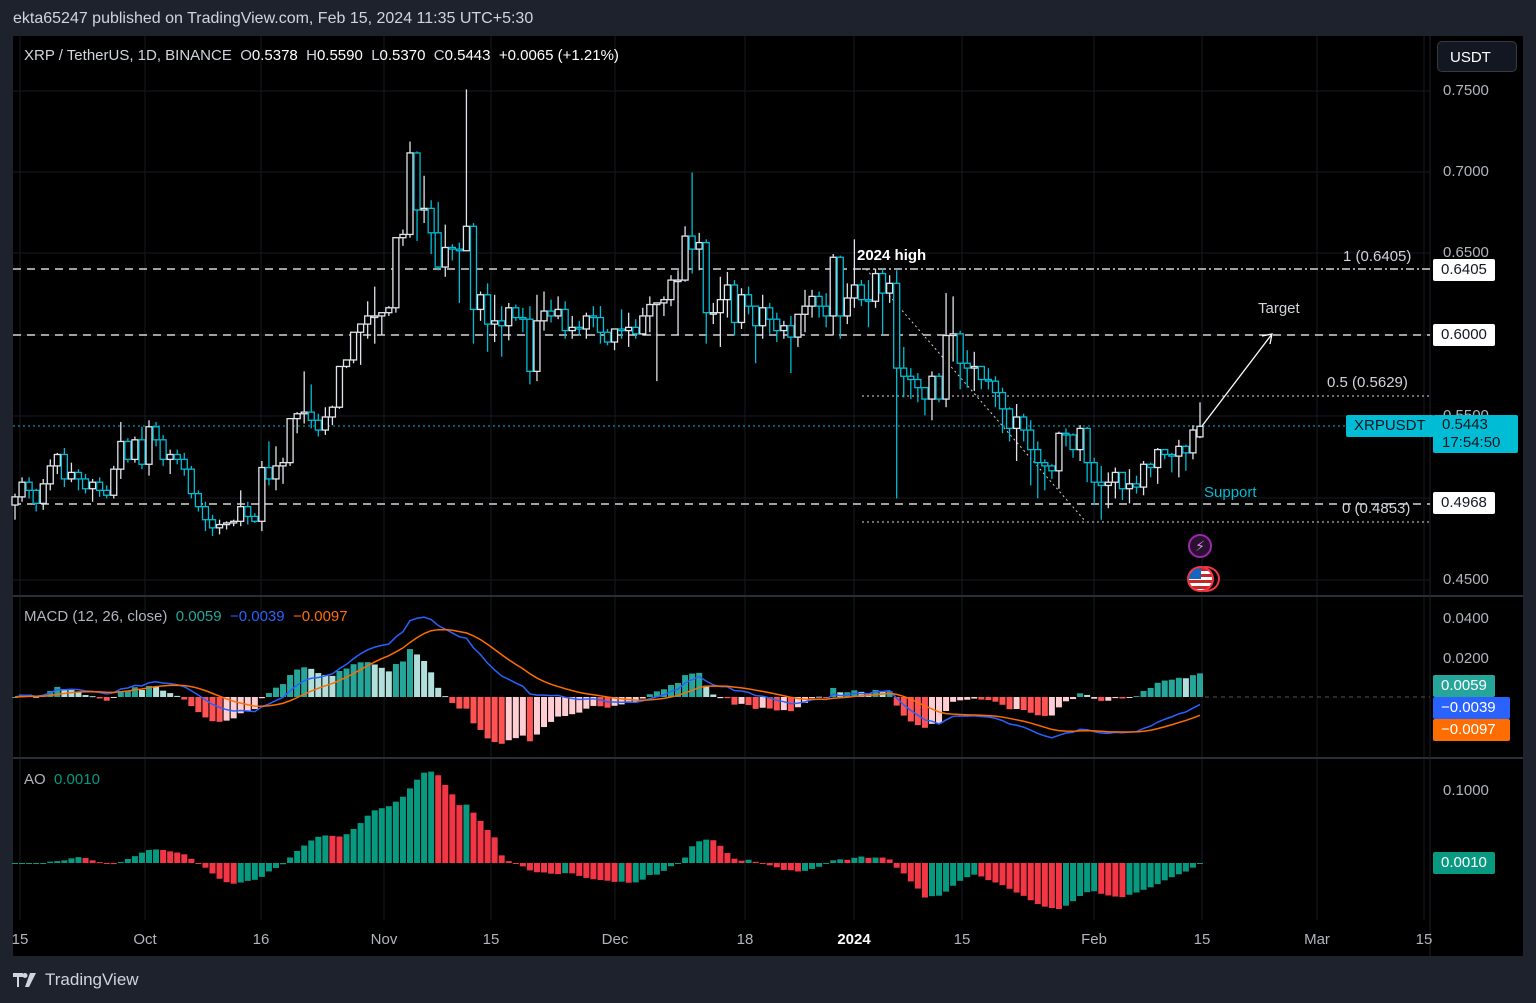 The width and height of the screenshot is (1536, 1003). Describe the element at coordinates (1464, 863) in the screenshot. I see `ao-value-tag: 0.0010` at that location.